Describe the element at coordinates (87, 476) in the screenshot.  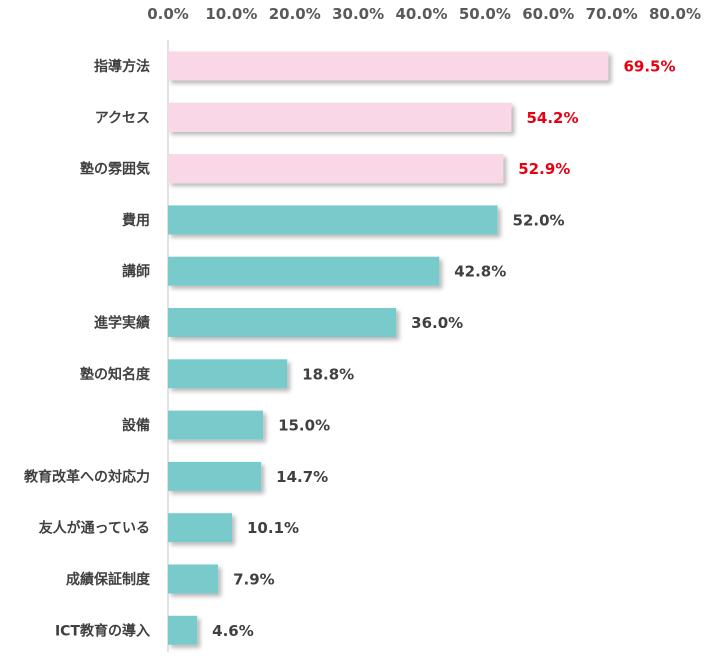
I see `category-label: 教育改革への対応力` at that location.